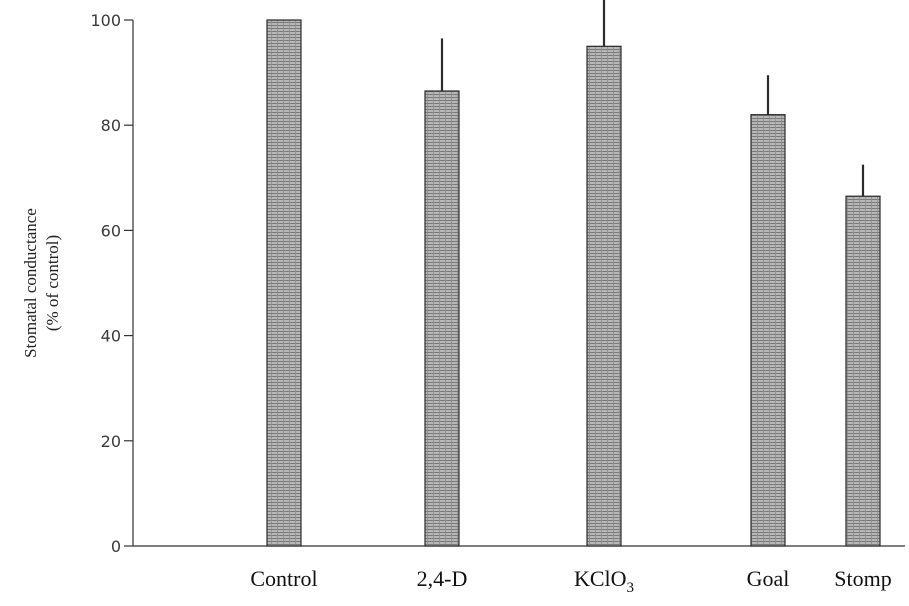 This screenshot has width=909, height=606. I want to click on x-category-text: Stomp, so click(862, 578).